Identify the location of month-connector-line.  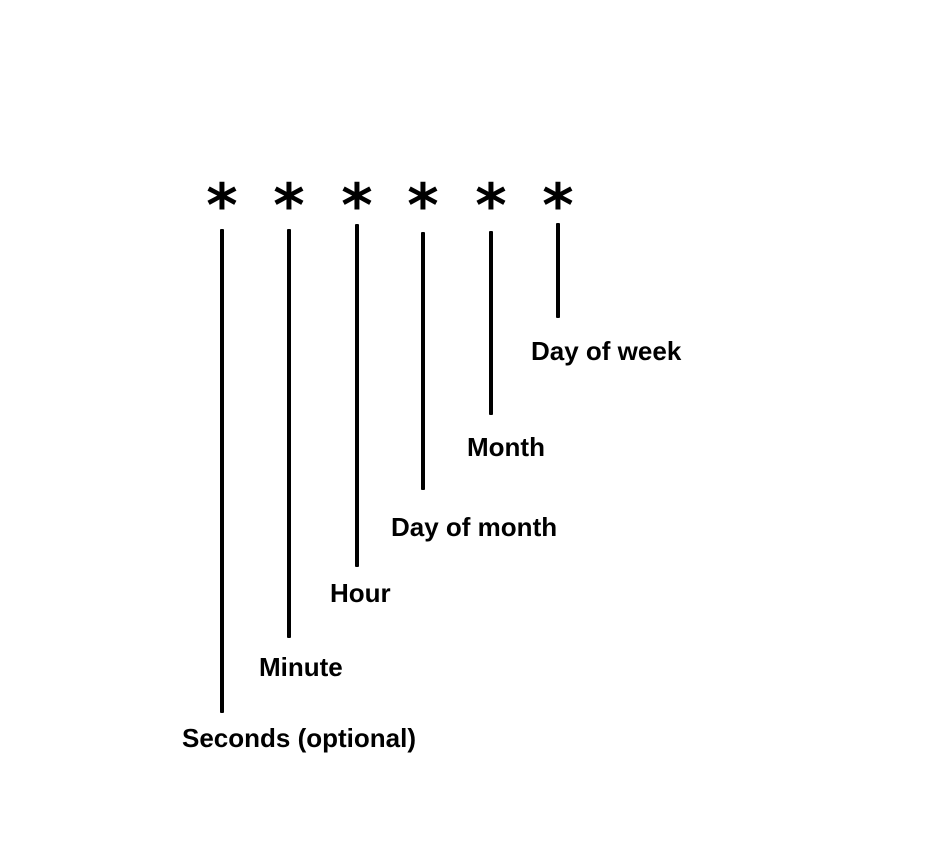
(491, 323).